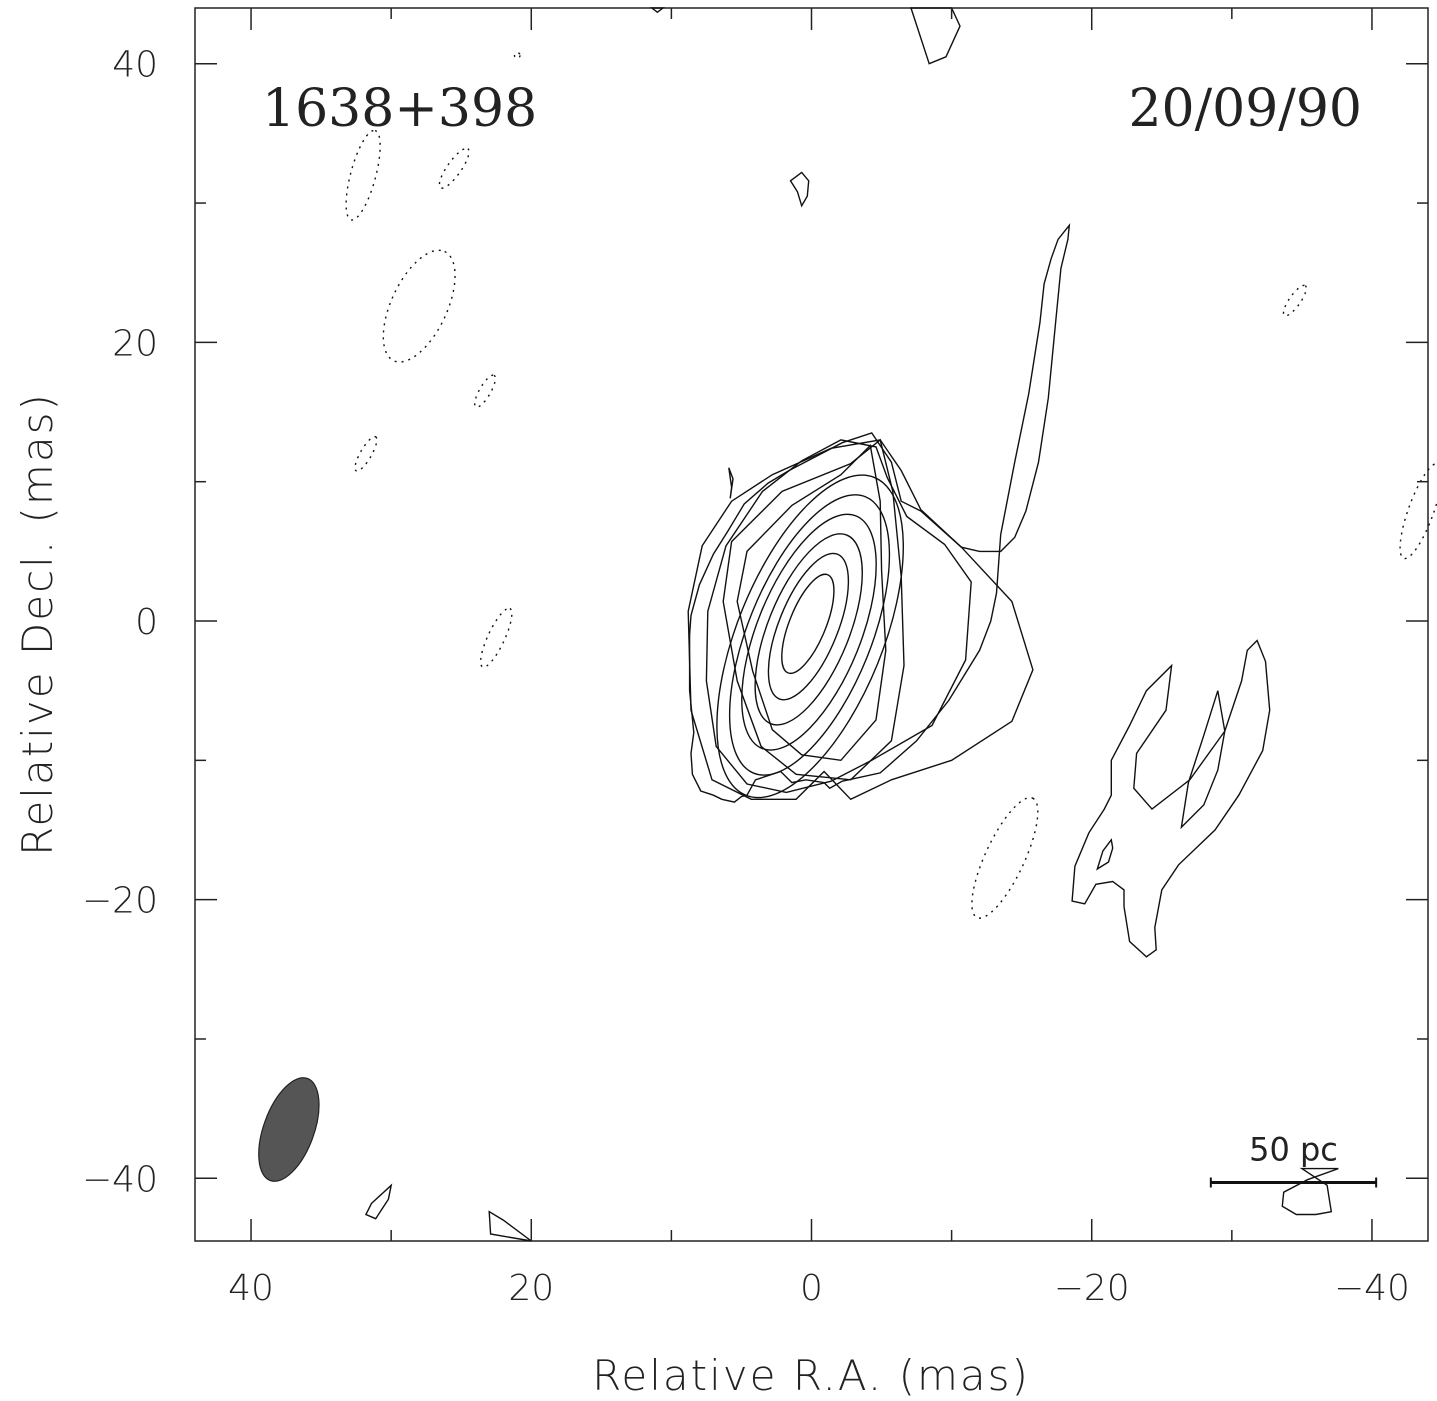  Describe the element at coordinates (37, 624) in the screenshot. I see `y-axis-label: Relative Decl. (mas)` at that location.